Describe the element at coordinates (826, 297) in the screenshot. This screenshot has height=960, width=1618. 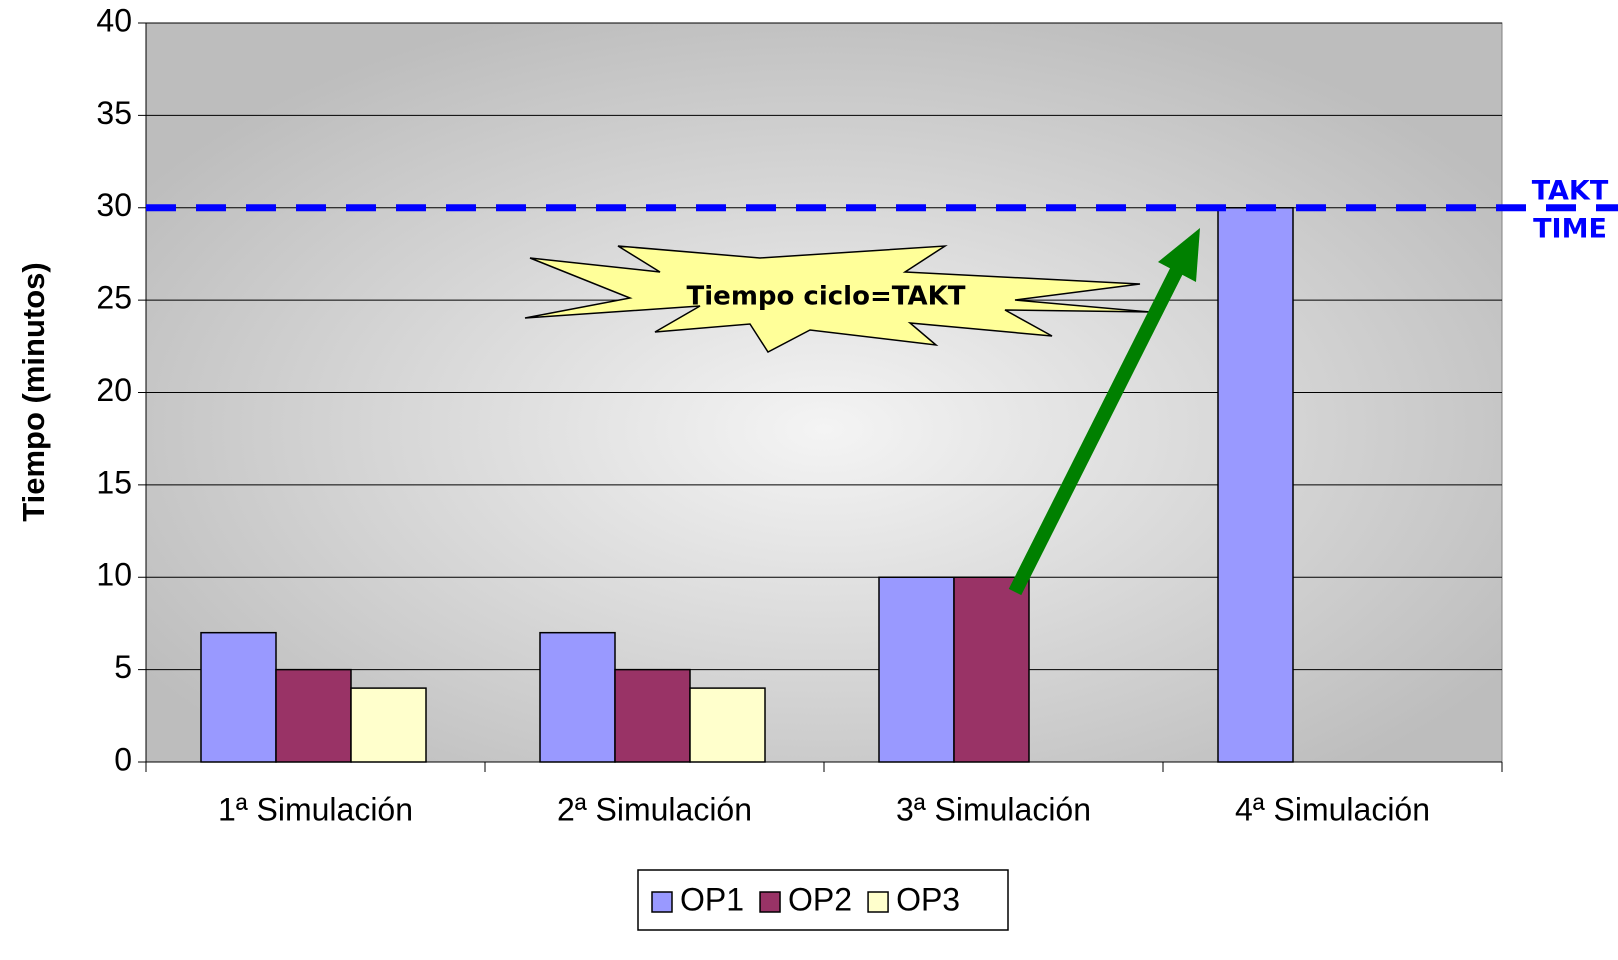
I see `annotation: Tiempo ciclo=TAKT` at that location.